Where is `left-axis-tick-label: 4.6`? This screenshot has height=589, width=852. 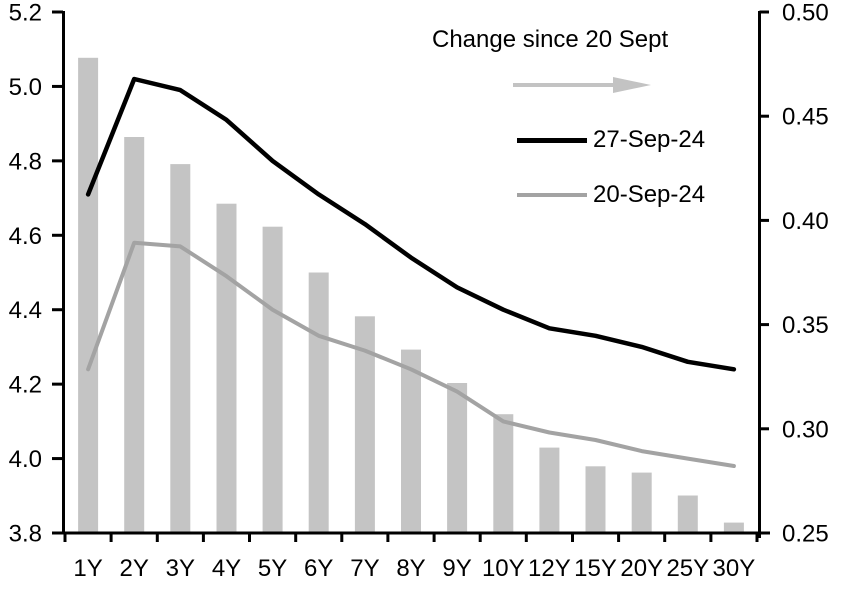
left-axis-tick-label: 4.6 is located at coordinates (25, 236).